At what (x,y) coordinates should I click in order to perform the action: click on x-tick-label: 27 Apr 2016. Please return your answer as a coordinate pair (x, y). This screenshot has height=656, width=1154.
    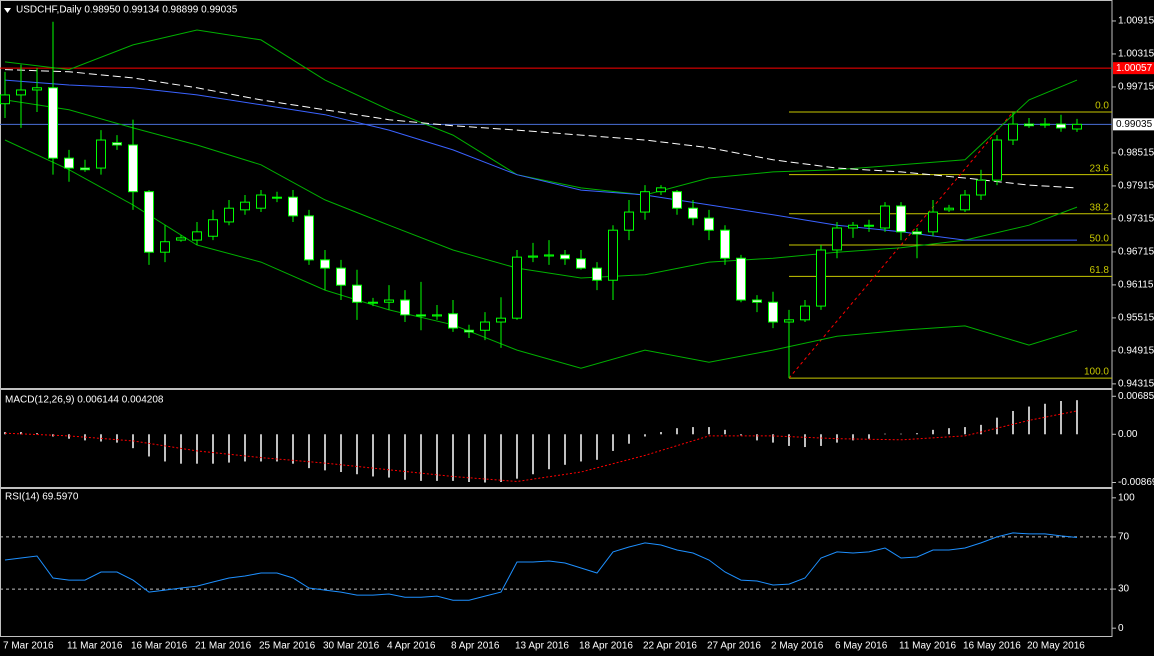
    Looking at the image, I should click on (734, 646).